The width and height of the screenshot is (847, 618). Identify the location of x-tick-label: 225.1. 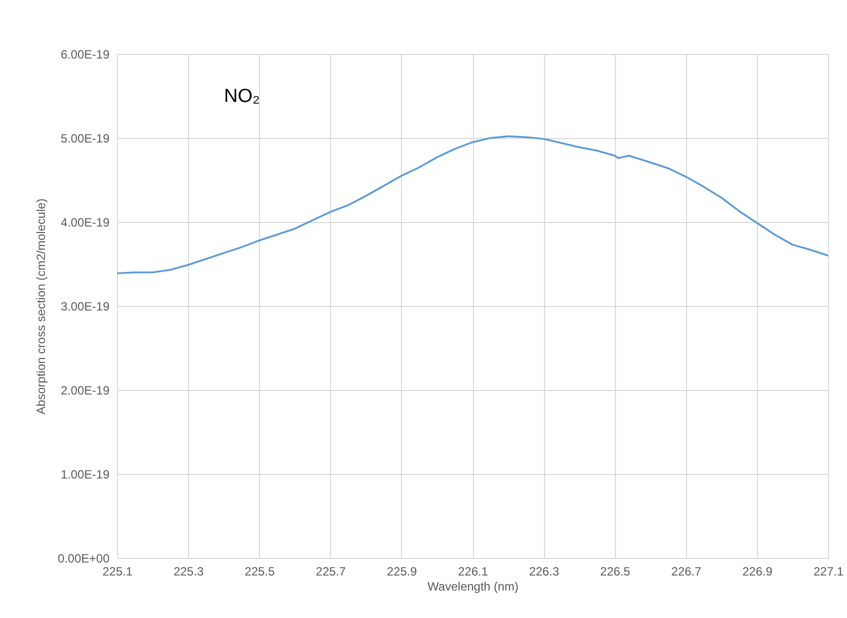
(117, 571).